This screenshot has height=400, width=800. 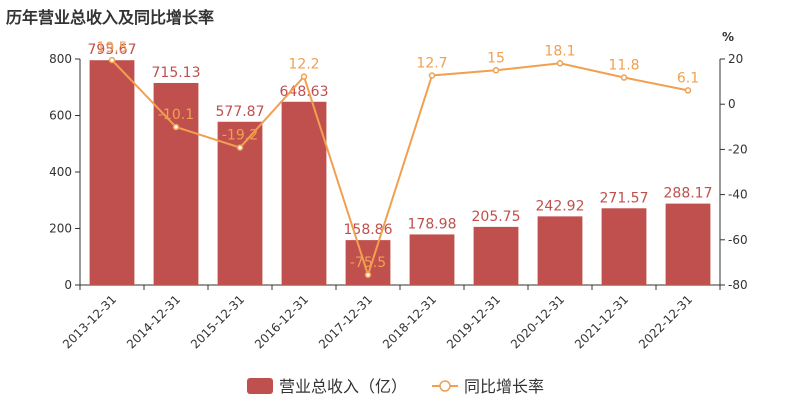 I want to click on legend: 营业总收入（亿） 同比增长率, so click(x=395, y=386).